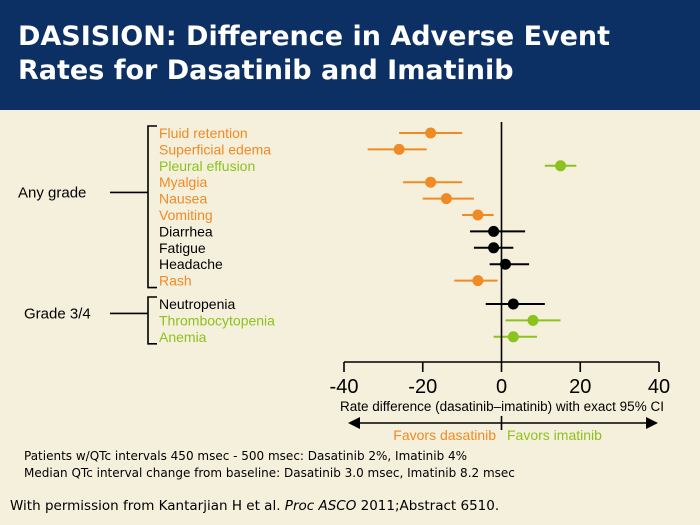  I want to click on row-label: Fatigue, so click(182, 248).